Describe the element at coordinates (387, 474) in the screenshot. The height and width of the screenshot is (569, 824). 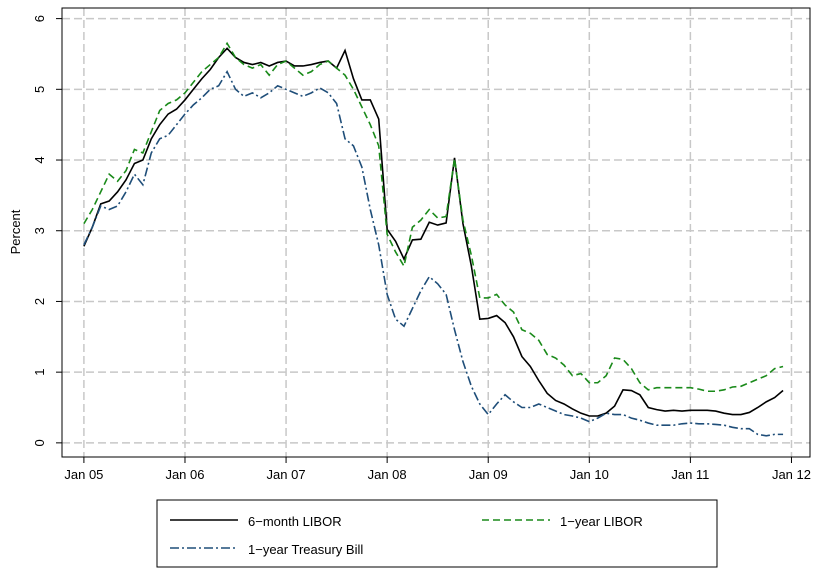
I see `x-tick-label: Jan 08` at that location.